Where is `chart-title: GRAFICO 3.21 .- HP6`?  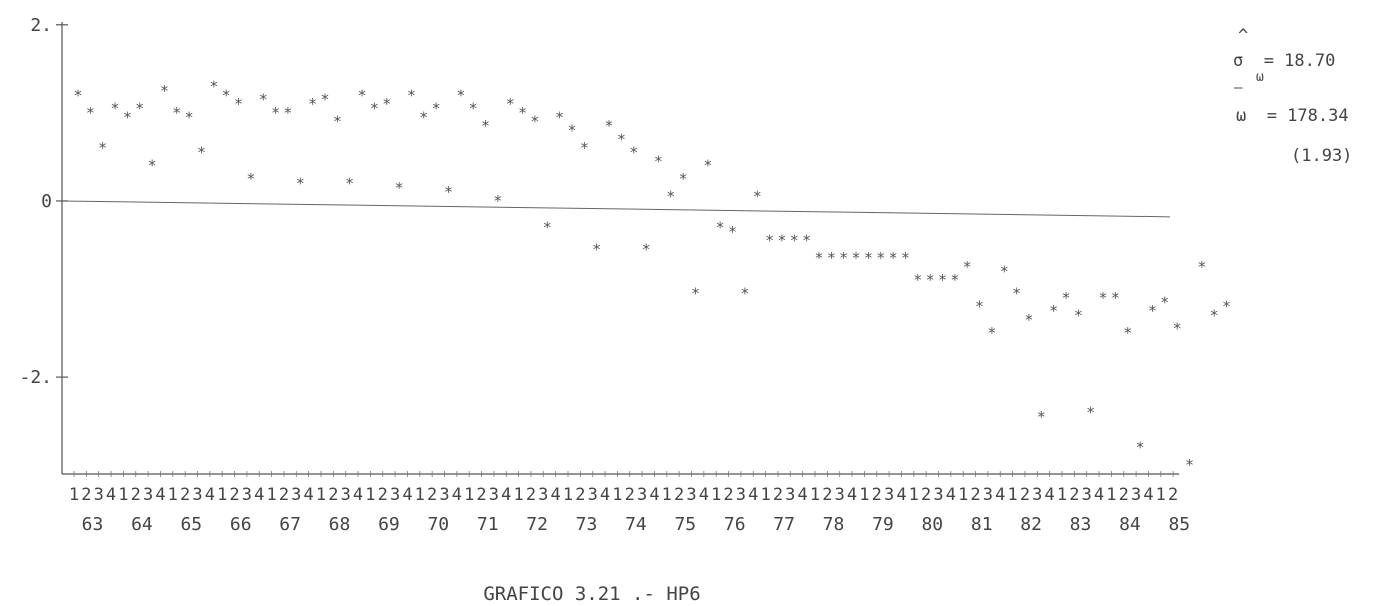 chart-title: GRAFICO 3.21 .- HP6 is located at coordinates (591, 594).